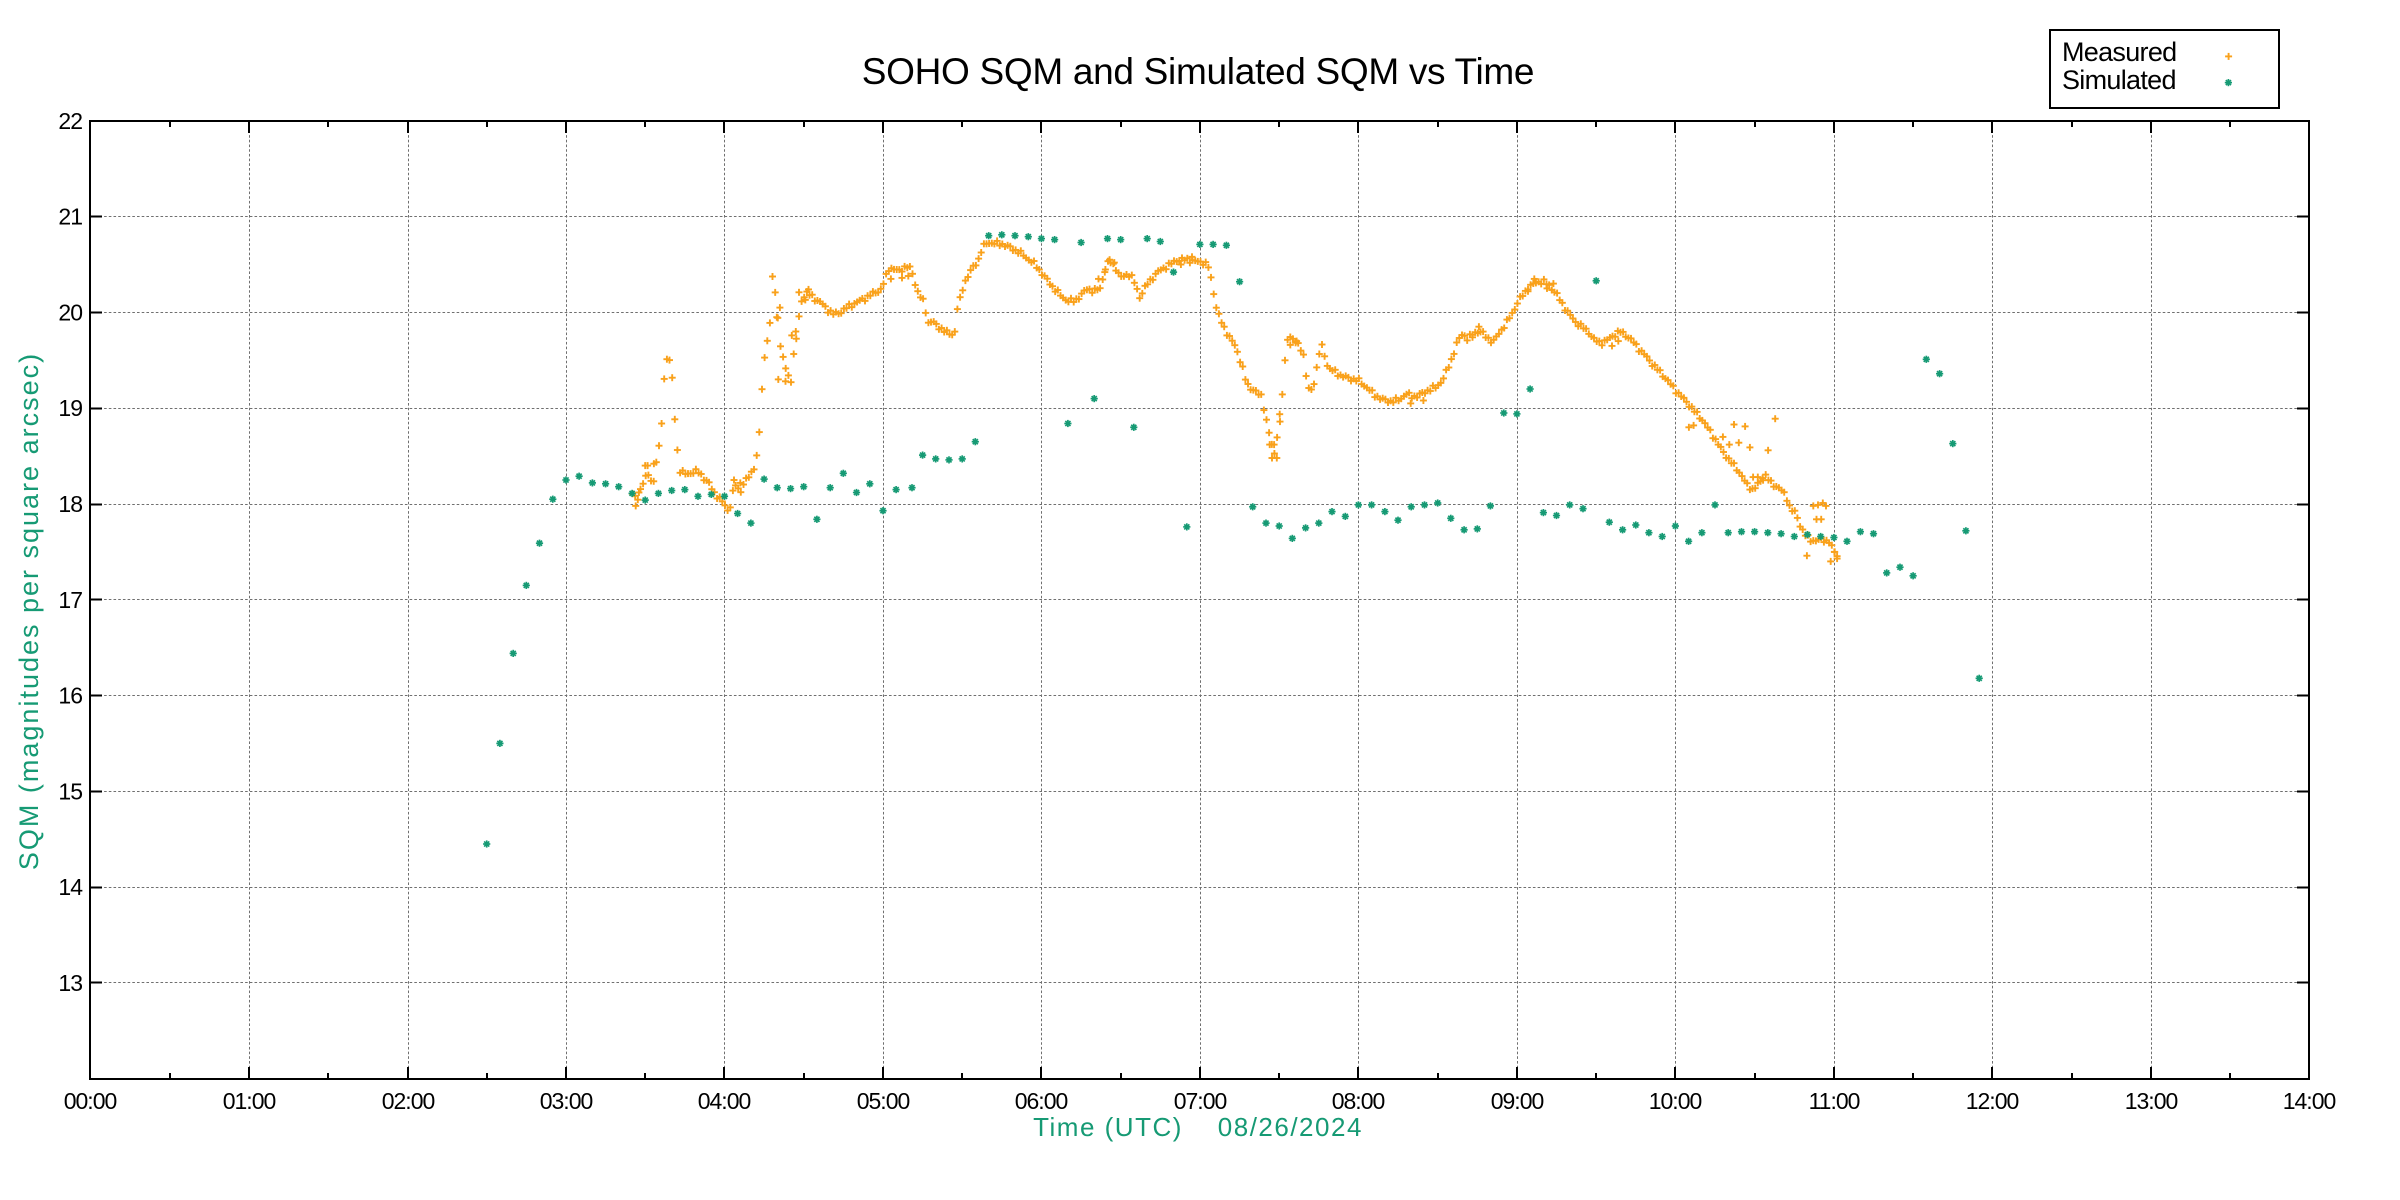  I want to click on svg-text: 05:00, so click(883, 1101).